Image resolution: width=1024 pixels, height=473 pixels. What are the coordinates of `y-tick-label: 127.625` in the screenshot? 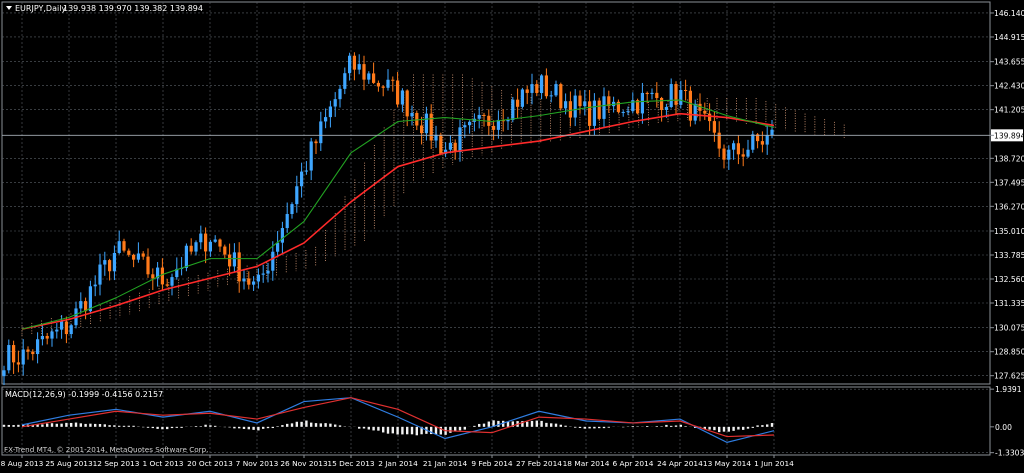 It's located at (1009, 376).